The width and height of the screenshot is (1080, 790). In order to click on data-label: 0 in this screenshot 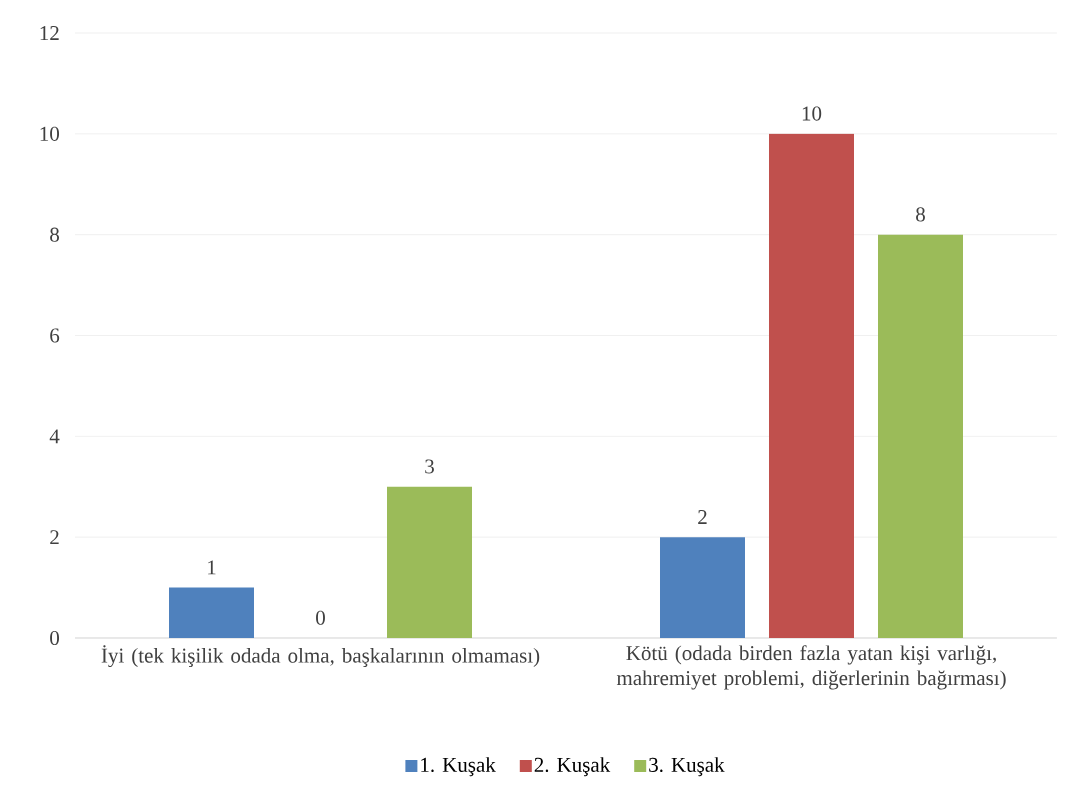, I will do `click(320, 617)`.